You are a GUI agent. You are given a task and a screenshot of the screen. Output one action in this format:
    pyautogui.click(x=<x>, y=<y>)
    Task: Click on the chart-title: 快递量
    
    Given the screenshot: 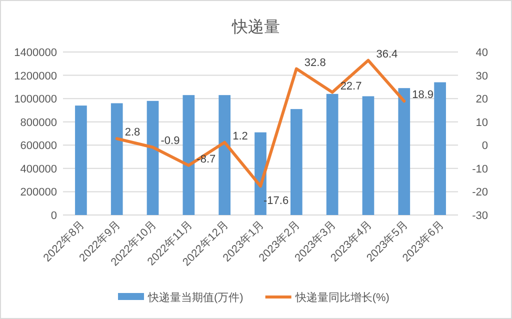 What is the action you would take?
    pyautogui.click(x=255, y=27)
    